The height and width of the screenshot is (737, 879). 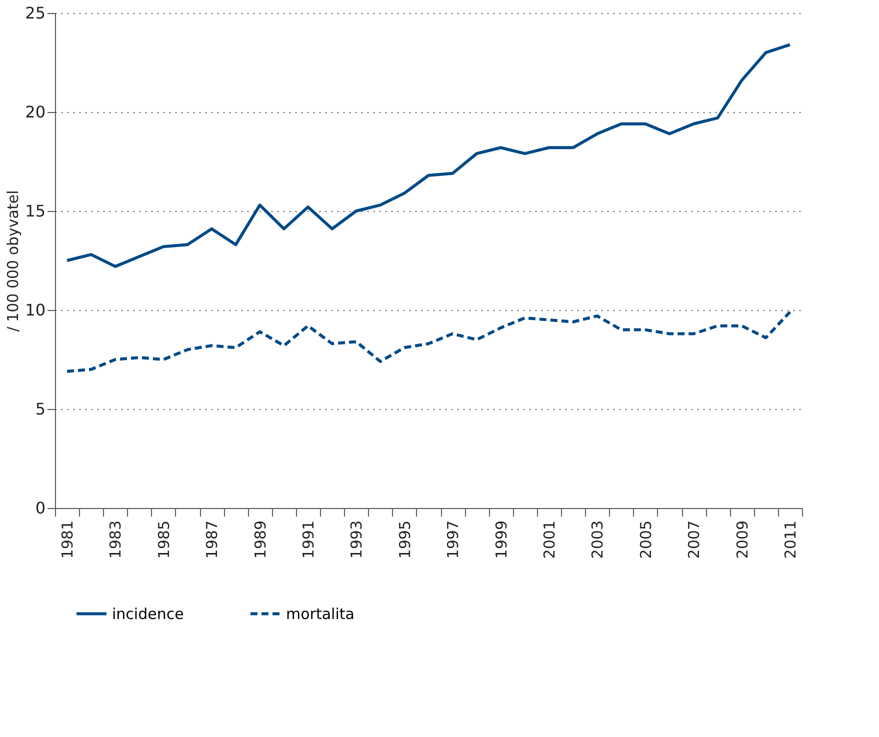 What do you see at coordinates (163, 539) in the screenshot?
I see `x-tick-label: 1985` at bounding box center [163, 539].